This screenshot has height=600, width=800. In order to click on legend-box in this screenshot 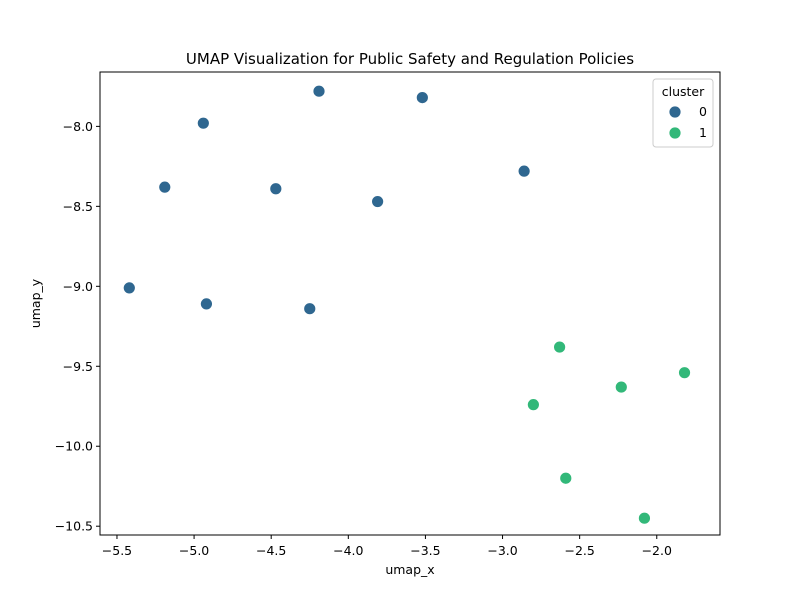, I will do `click(683, 113)`.